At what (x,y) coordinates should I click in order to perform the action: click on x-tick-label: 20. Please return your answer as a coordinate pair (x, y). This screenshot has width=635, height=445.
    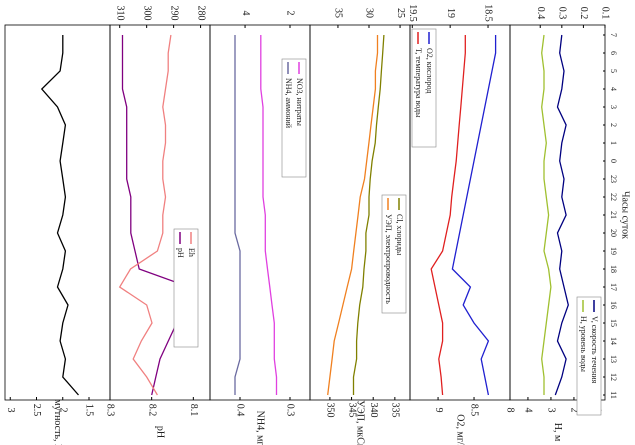
    Looking at the image, I should click on (613, 233).